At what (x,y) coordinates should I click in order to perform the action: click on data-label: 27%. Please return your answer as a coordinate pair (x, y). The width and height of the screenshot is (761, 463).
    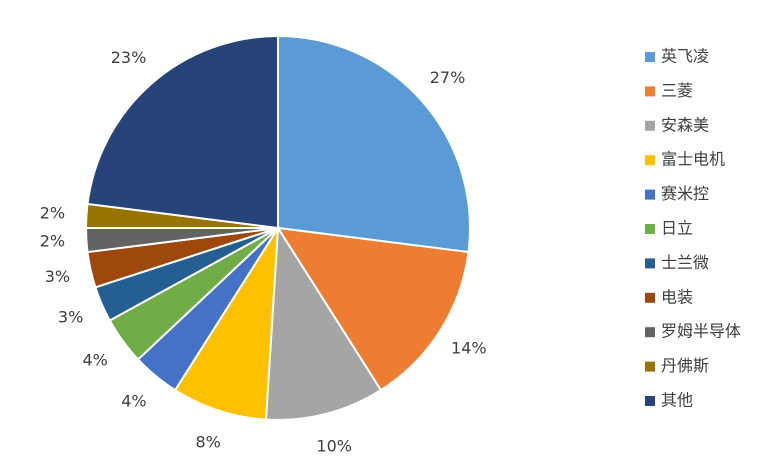
    Looking at the image, I should click on (448, 77).